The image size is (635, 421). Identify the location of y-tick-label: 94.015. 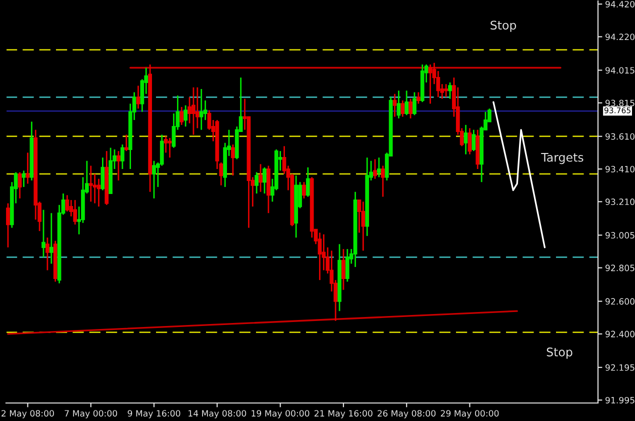
(619, 70).